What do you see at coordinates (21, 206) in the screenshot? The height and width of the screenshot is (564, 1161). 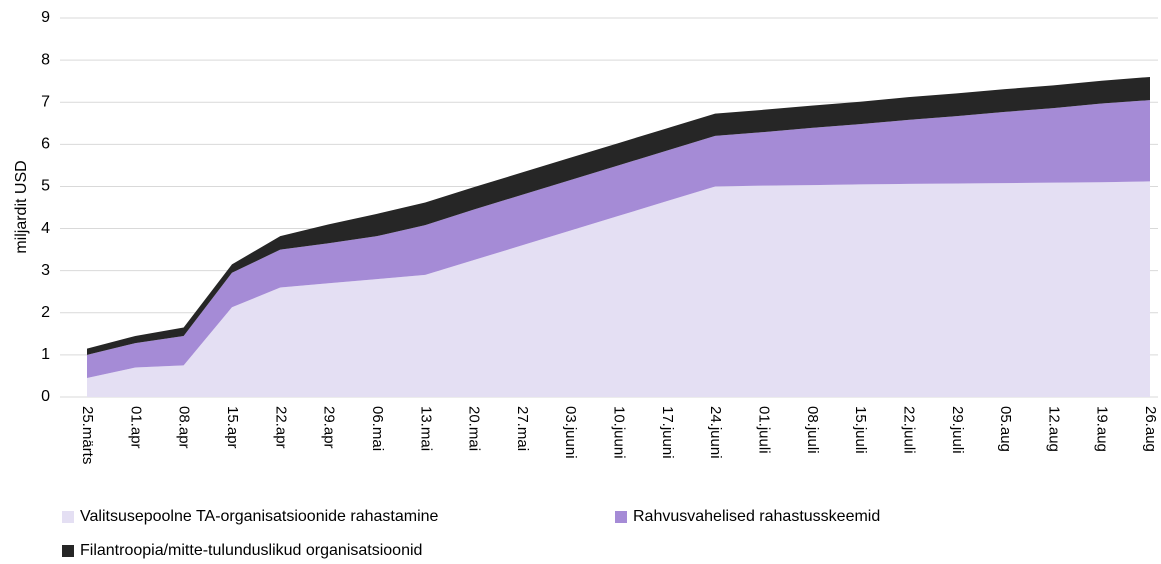 I see `y-axis-title: miljardit USD` at bounding box center [21, 206].